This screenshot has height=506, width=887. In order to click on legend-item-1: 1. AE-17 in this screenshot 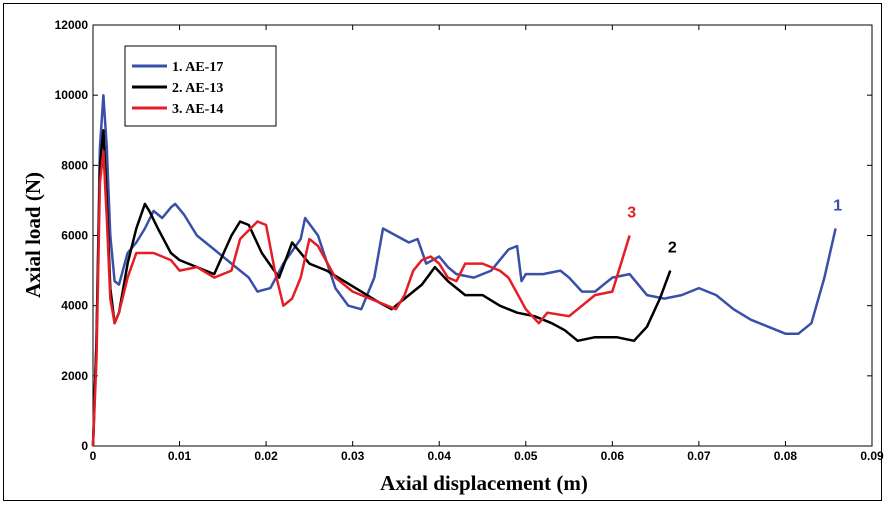, I will do `click(177, 67)`.